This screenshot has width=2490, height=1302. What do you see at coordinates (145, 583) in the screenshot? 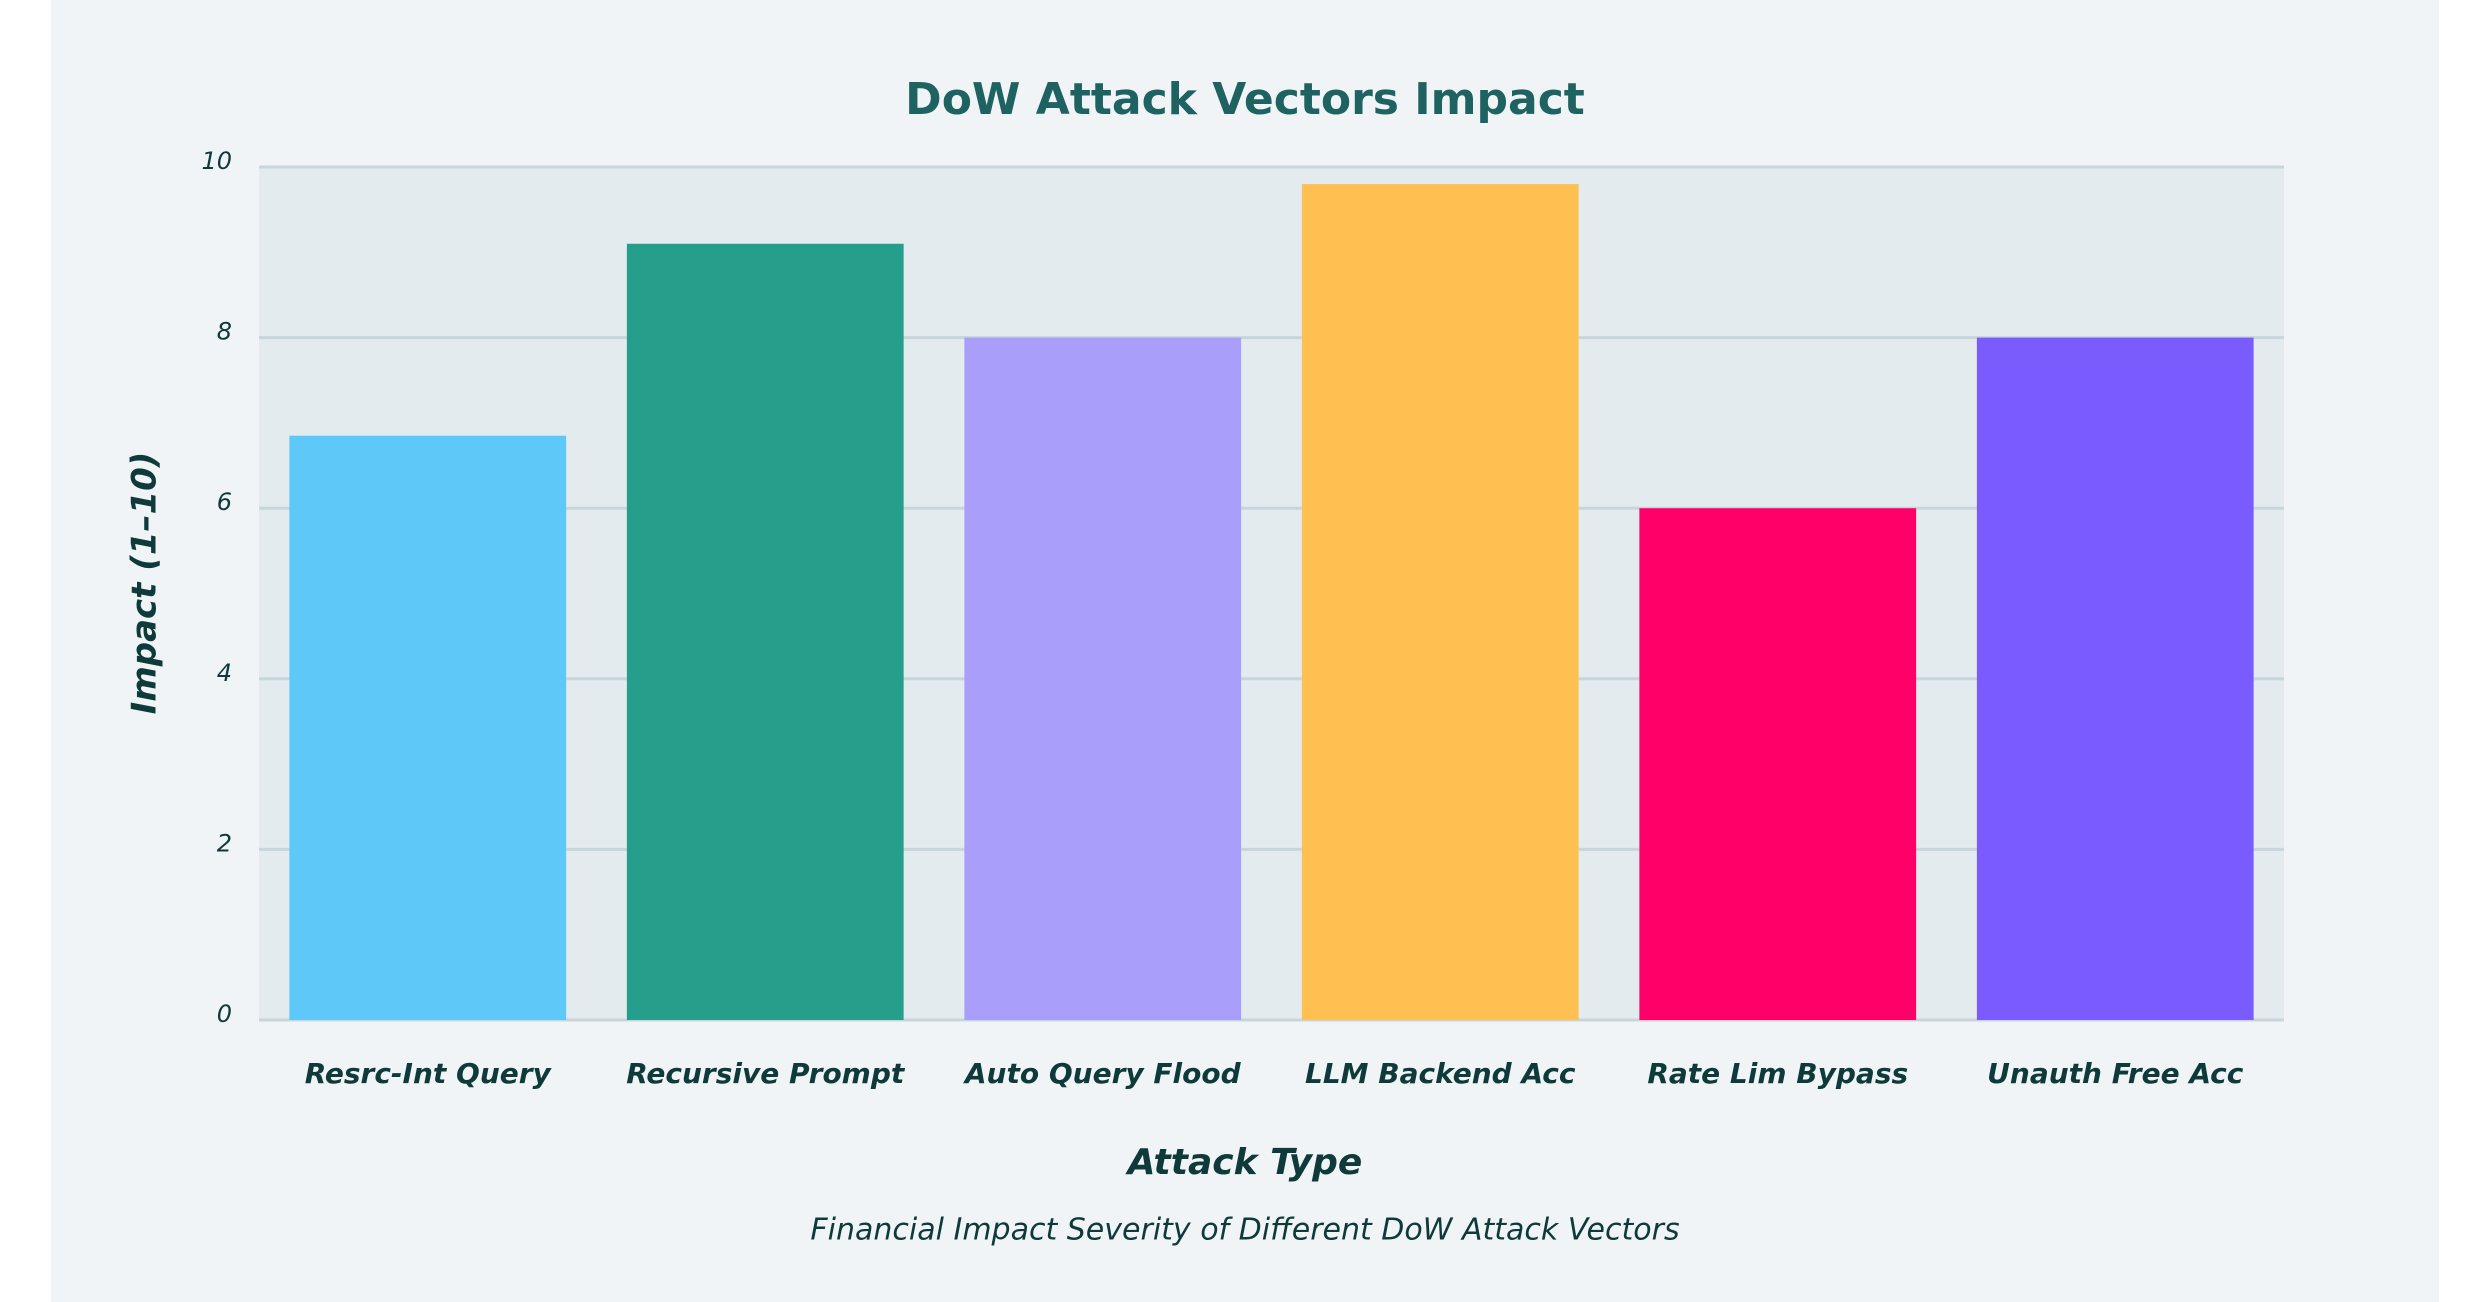
I see `y-axis-title: Impact (1–10)` at bounding box center [145, 583].